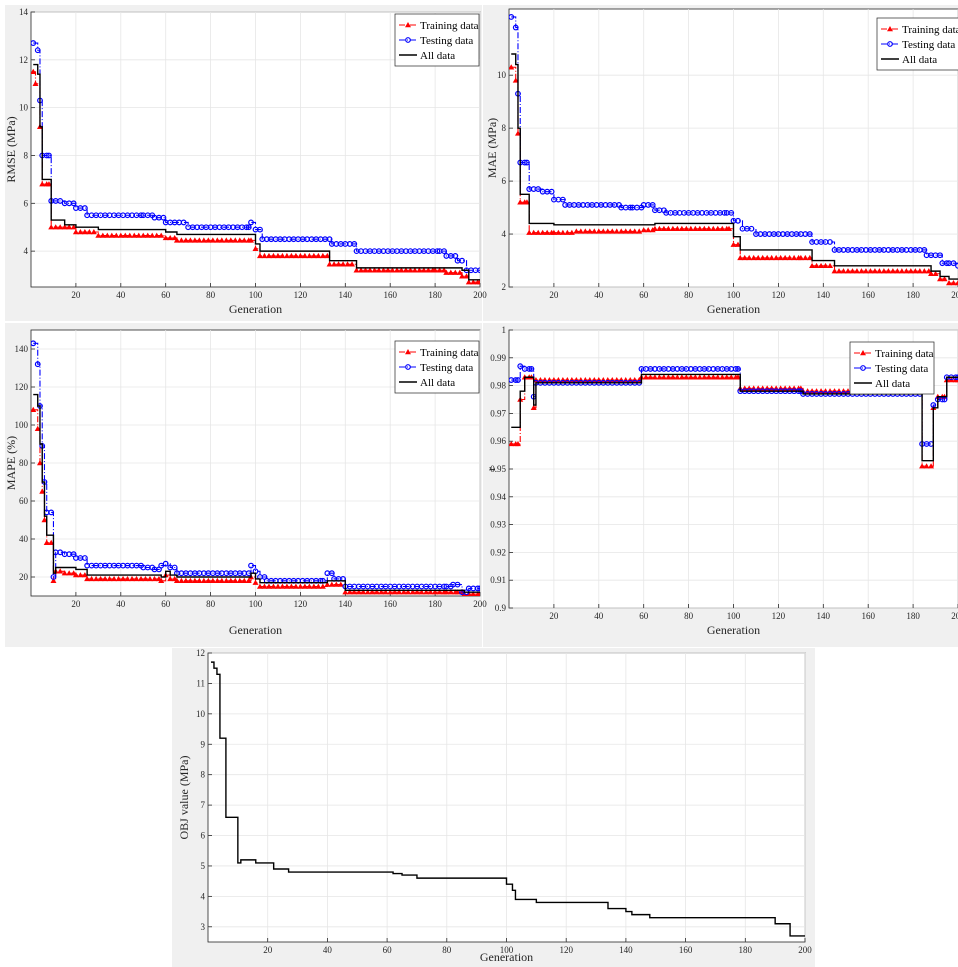  Describe the element at coordinates (203, 927) in the screenshot. I see `y-tick-label: 3` at that location.